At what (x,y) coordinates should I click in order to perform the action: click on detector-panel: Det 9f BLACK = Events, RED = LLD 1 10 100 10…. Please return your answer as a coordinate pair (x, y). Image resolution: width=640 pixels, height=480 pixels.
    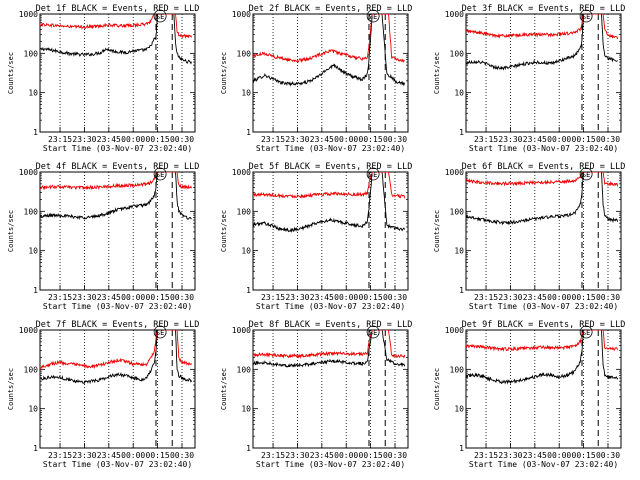
    Looking at the image, I should click on (529, 394).